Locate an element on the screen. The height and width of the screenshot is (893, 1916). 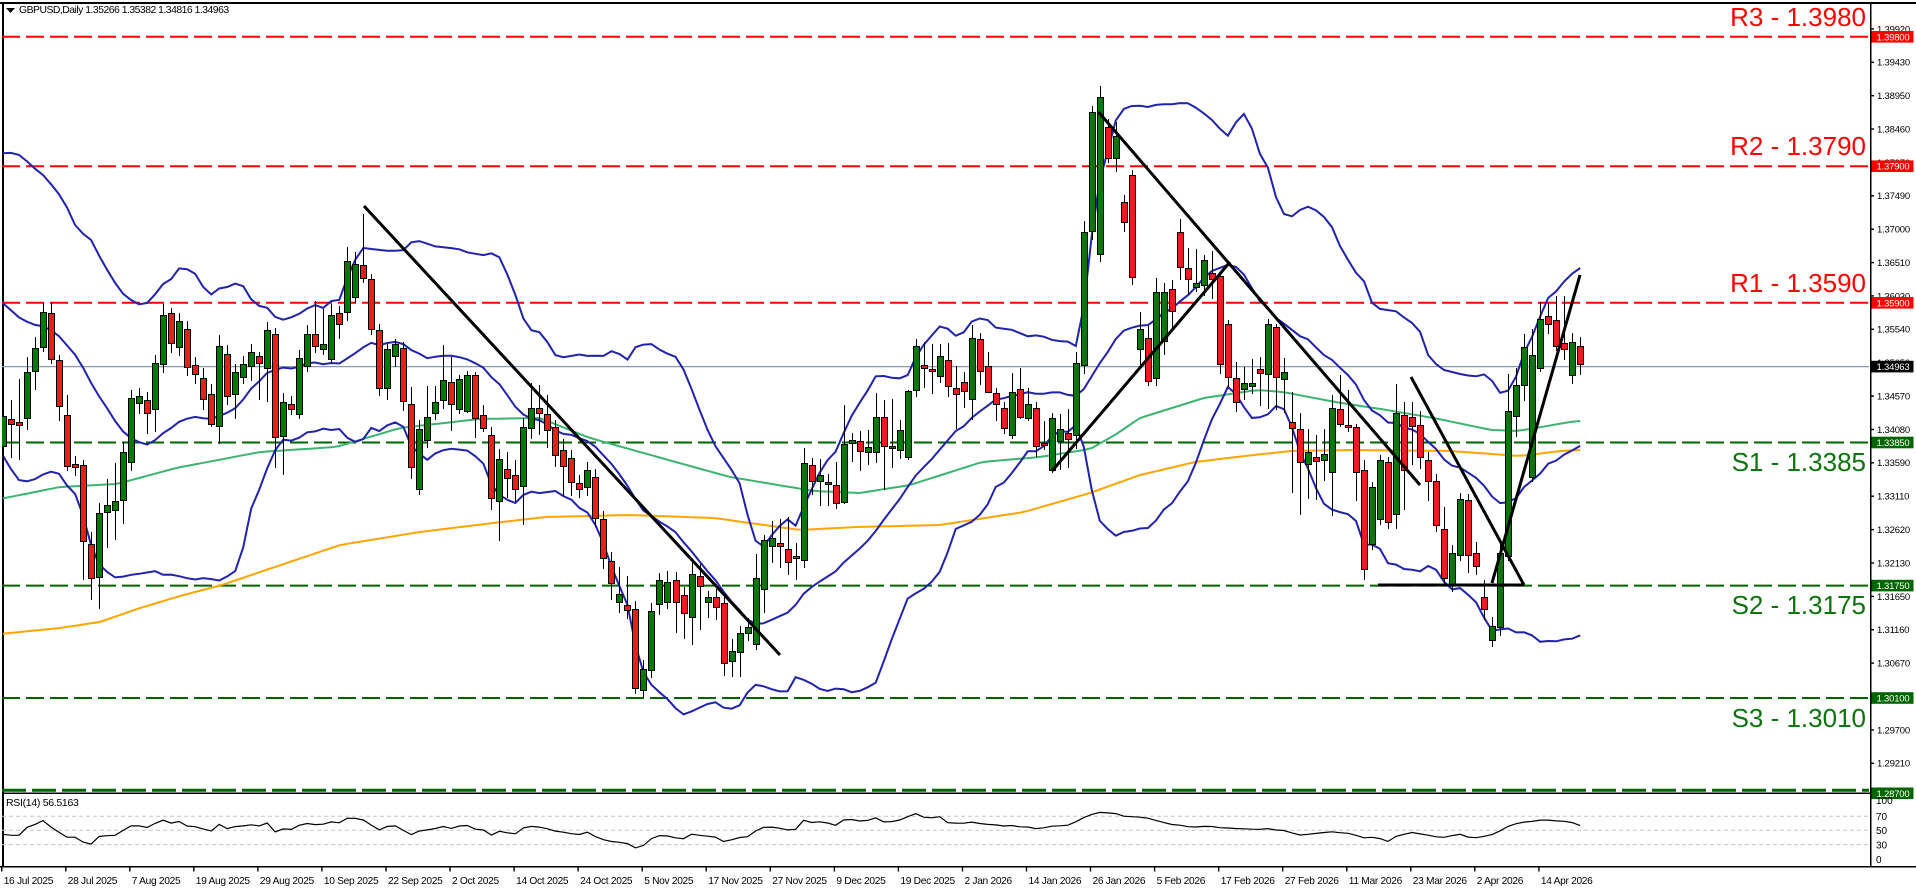
svg-text: 29 Aug 2025 is located at coordinates (287, 881).